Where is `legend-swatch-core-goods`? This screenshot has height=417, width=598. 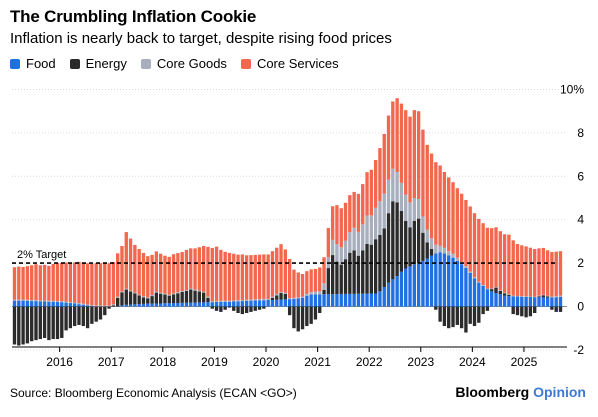
legend-swatch-core-goods is located at coordinates (145, 63).